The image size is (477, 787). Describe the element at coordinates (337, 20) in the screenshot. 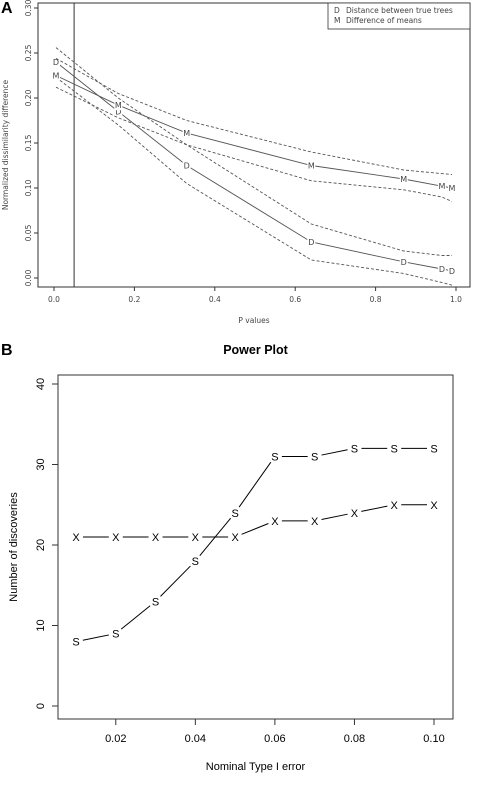

I see `legend-a-symbol: M` at that location.